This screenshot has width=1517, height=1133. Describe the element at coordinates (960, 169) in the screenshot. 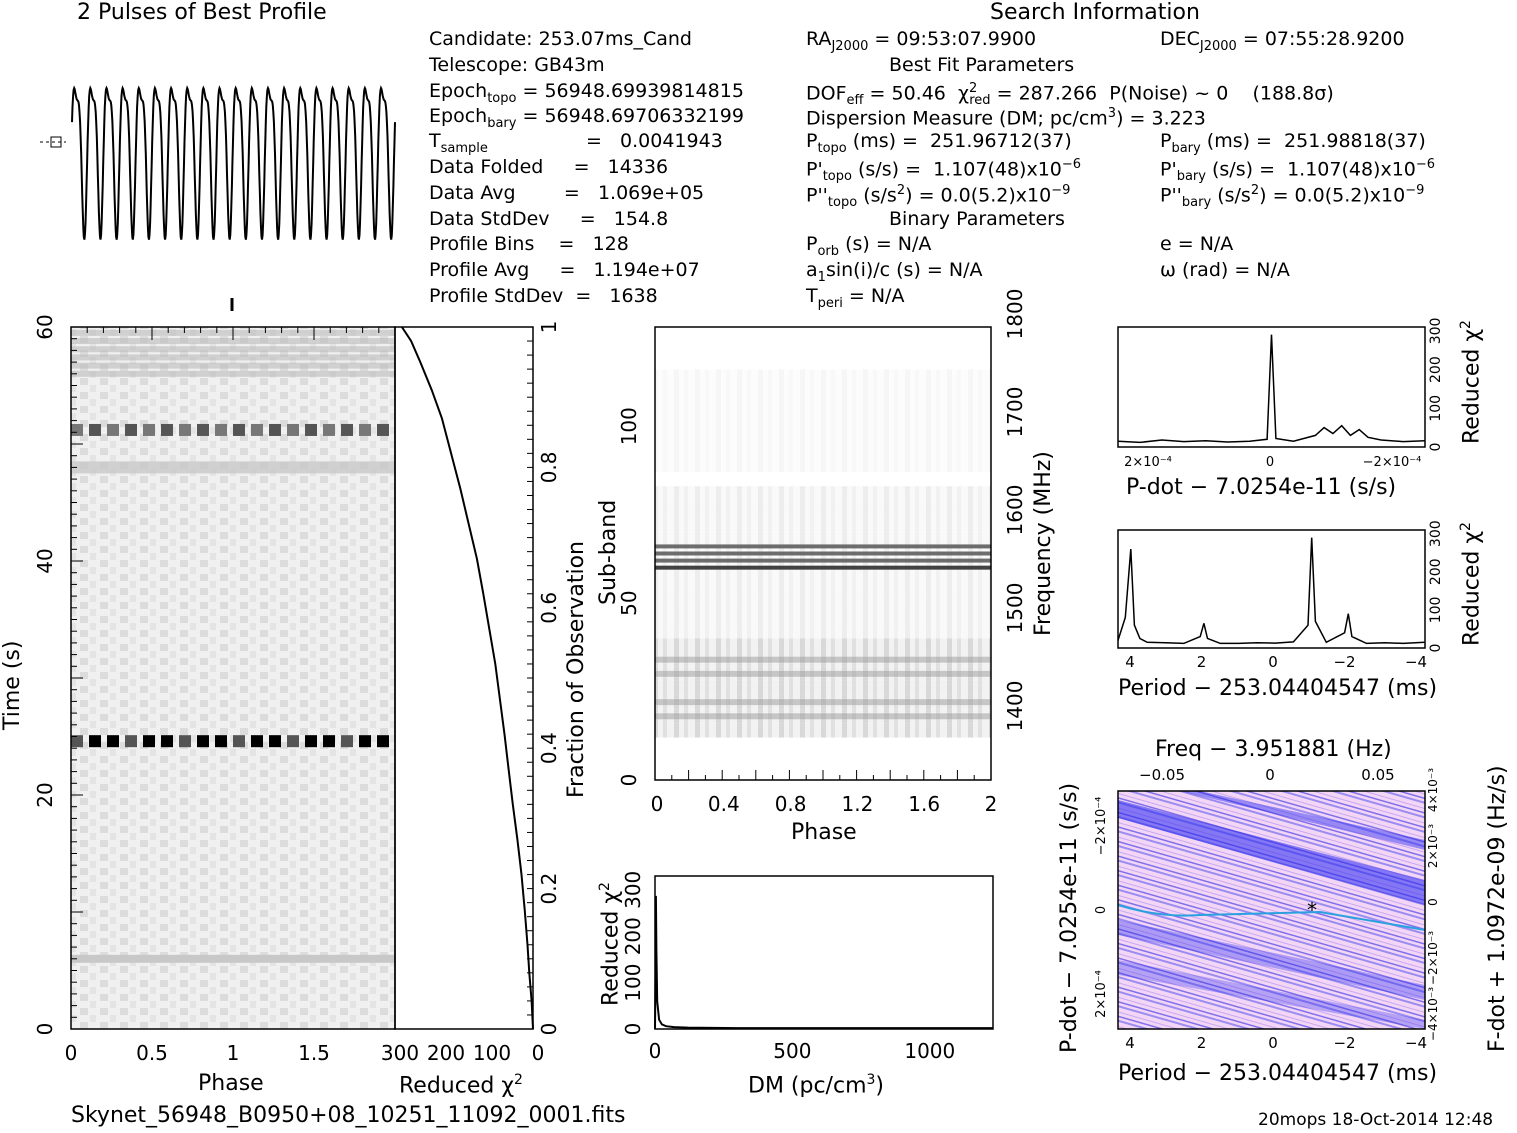

I see `pdtopo-value: (s/s) = 1.107(48)x10` at that location.